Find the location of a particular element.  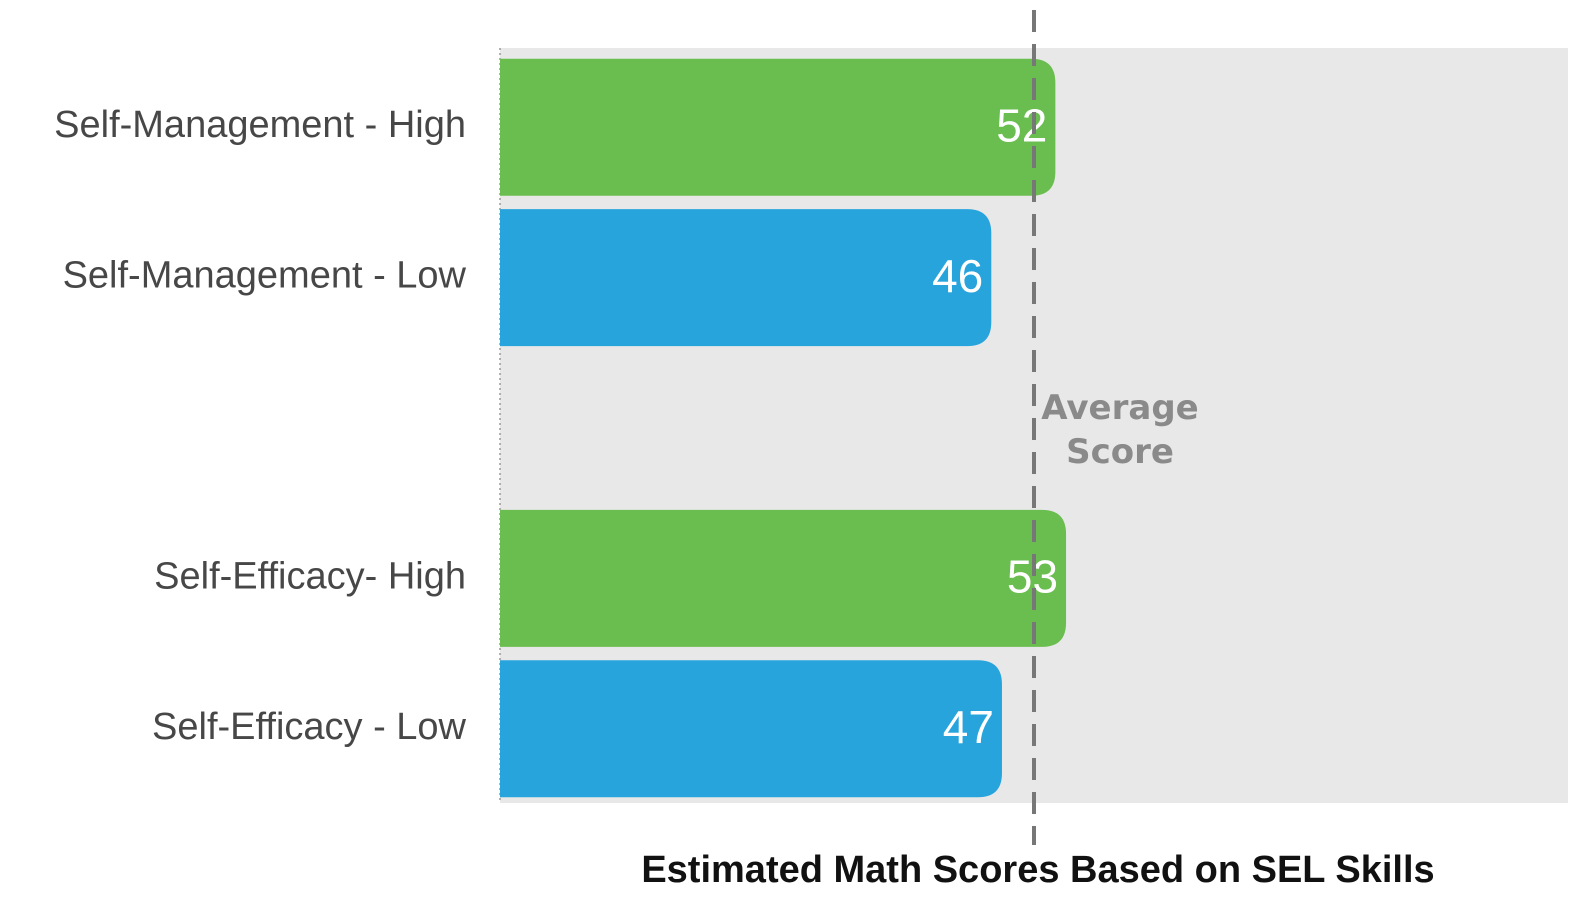

y-tick-label: Self-Management - High is located at coordinates (260, 125).